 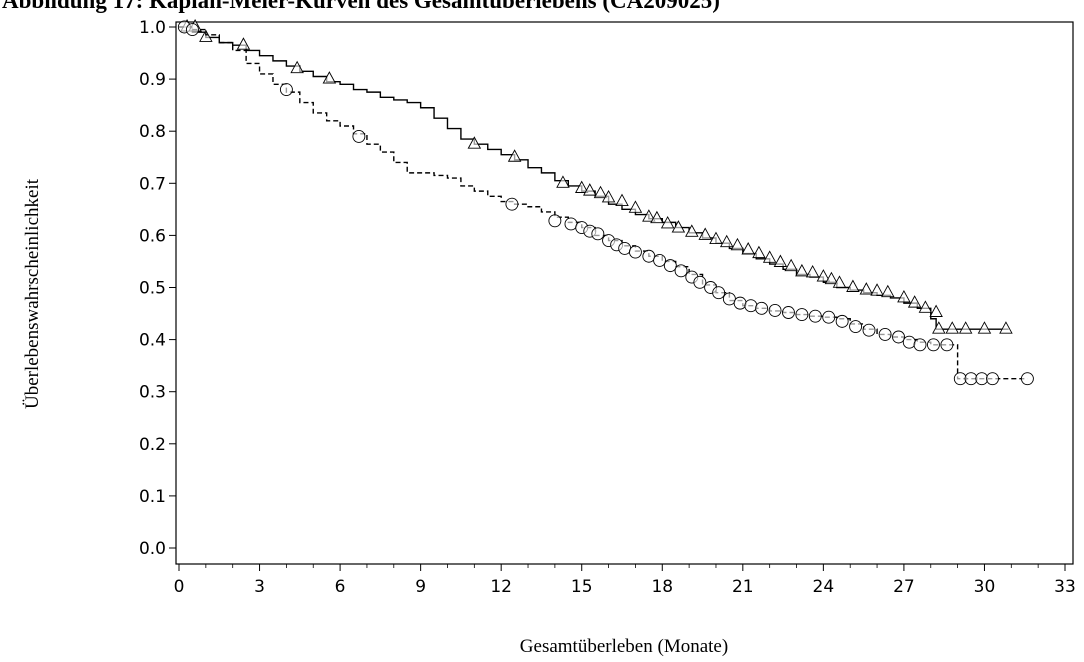 What do you see at coordinates (501, 587) in the screenshot?
I see `x-tick-label: 12` at bounding box center [501, 587].